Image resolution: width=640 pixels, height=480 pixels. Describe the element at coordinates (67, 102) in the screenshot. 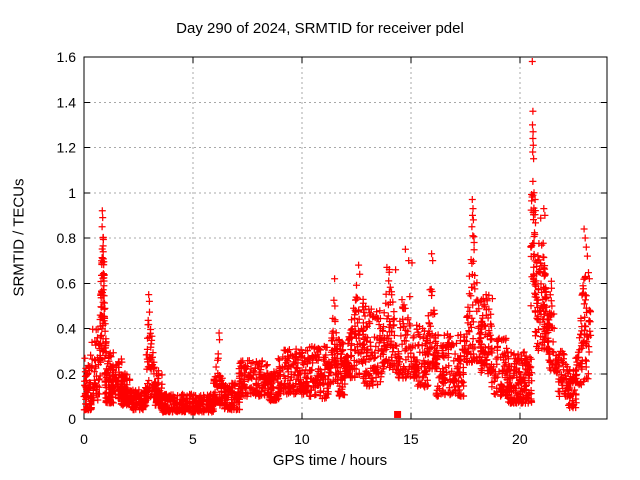

I see `y-tick-label: 1.4` at that location.